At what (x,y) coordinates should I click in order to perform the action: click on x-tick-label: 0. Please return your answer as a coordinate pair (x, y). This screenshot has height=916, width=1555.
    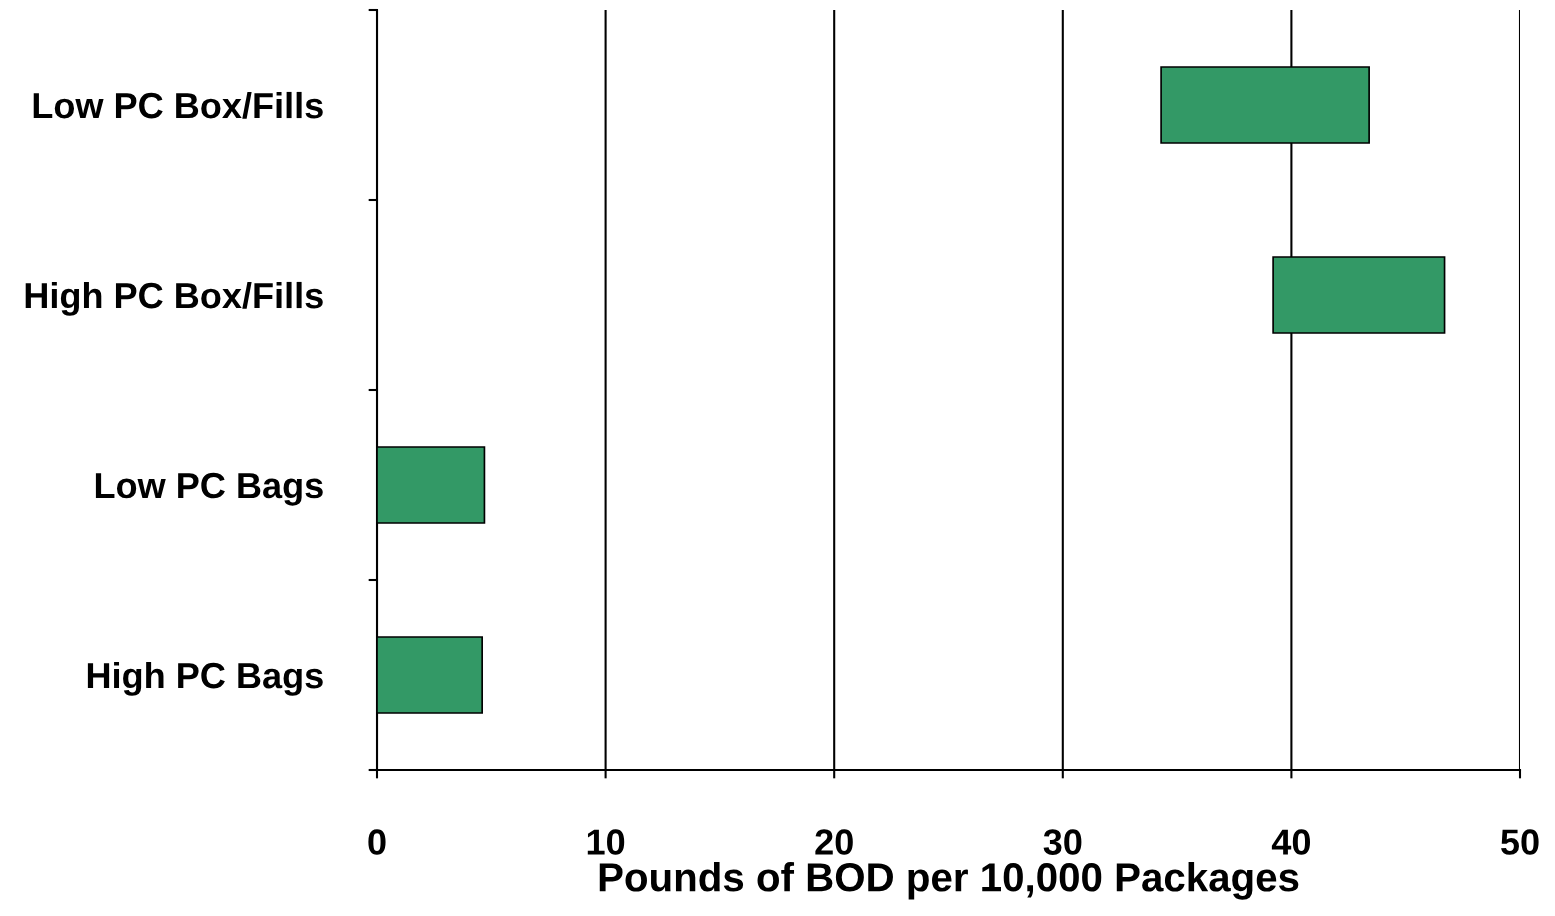
    Looking at the image, I should click on (377, 842).